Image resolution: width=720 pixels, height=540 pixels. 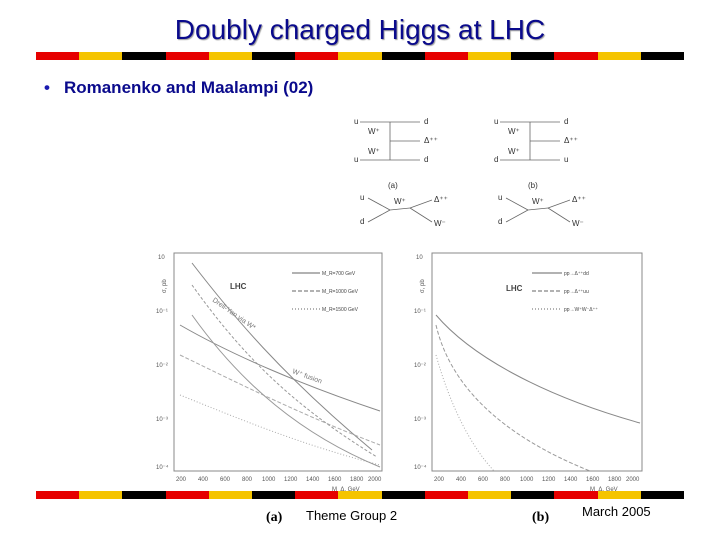 I want to click on plot-a-xlabel: M_Δ, GeV, so click(x=346, y=490).